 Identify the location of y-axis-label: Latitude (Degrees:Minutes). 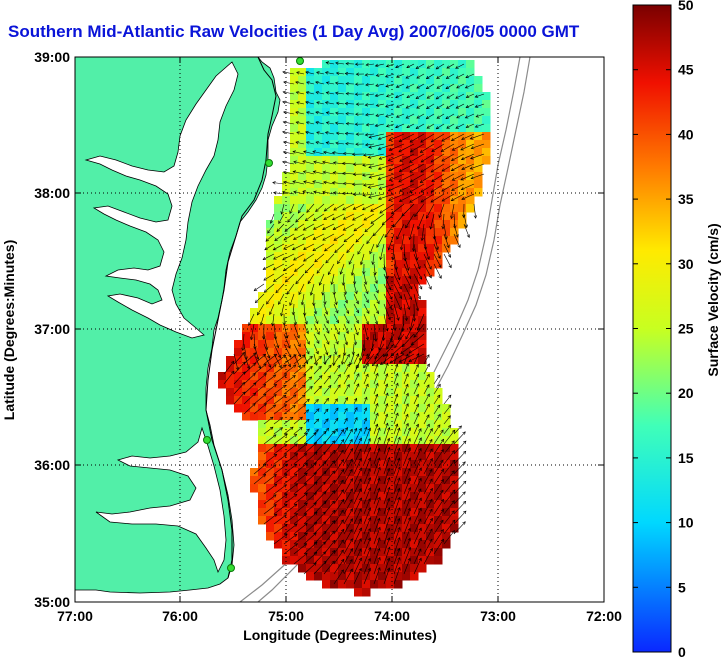
(9, 330).